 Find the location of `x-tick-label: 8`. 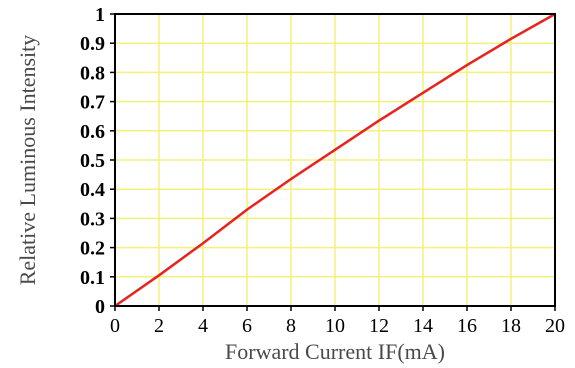

x-tick-label: 8 is located at coordinates (291, 326).